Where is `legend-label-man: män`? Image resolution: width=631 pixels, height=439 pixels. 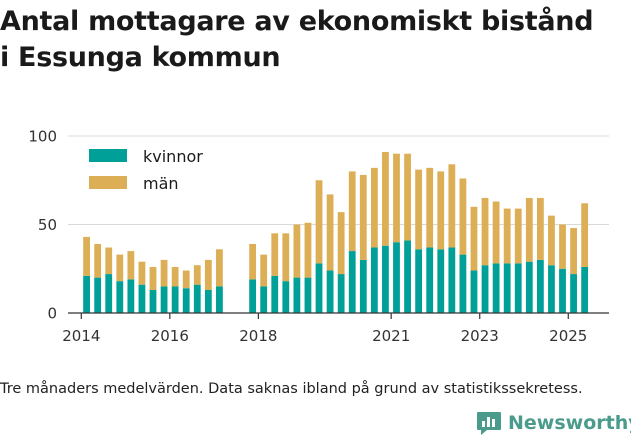
legend-label-man: män is located at coordinates (161, 183).